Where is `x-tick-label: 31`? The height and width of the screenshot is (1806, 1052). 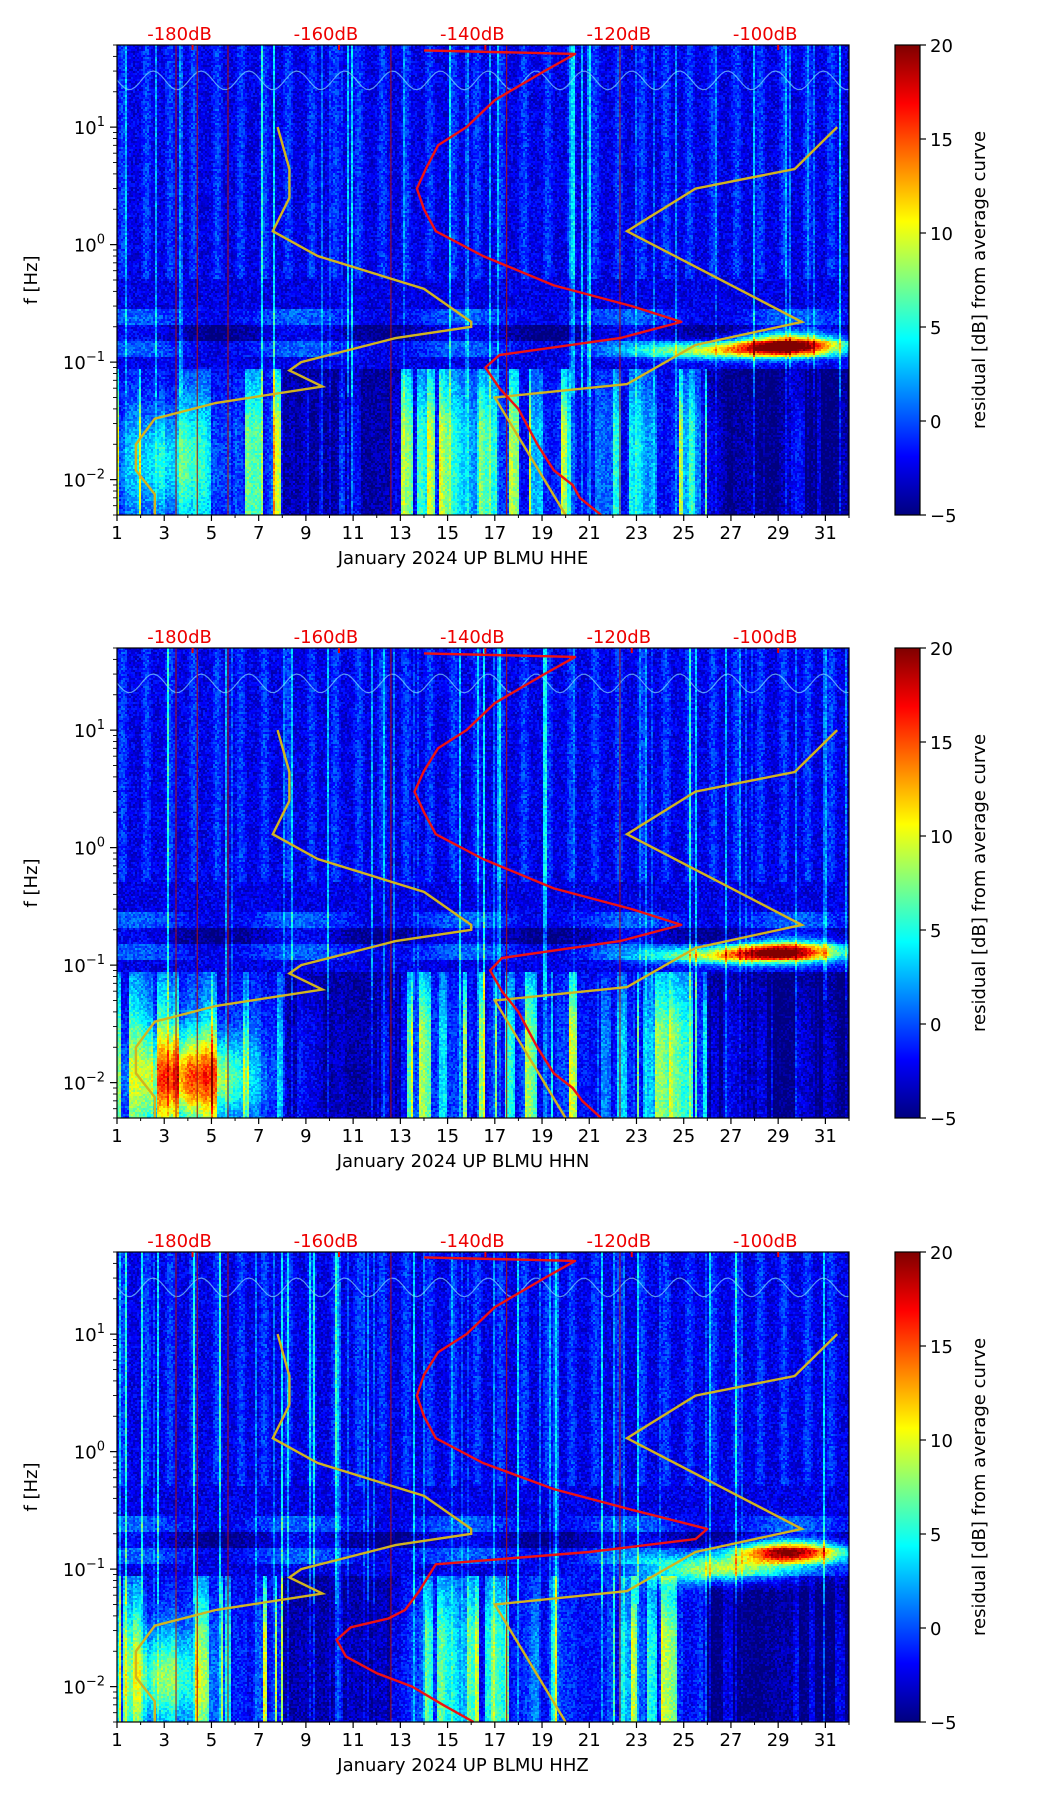
x-tick-label: 31 is located at coordinates (825, 1740).